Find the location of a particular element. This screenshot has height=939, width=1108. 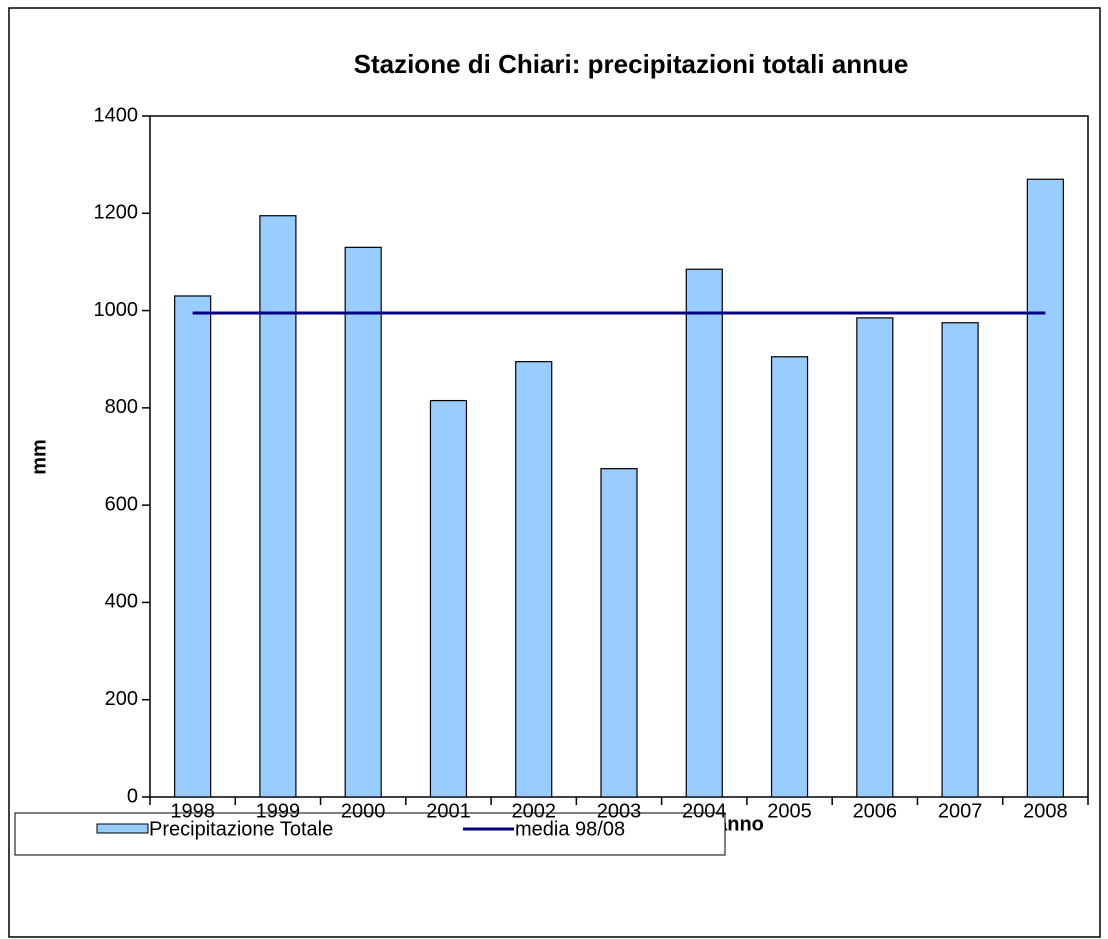

y-tick-label: 800 is located at coordinates (121, 407).